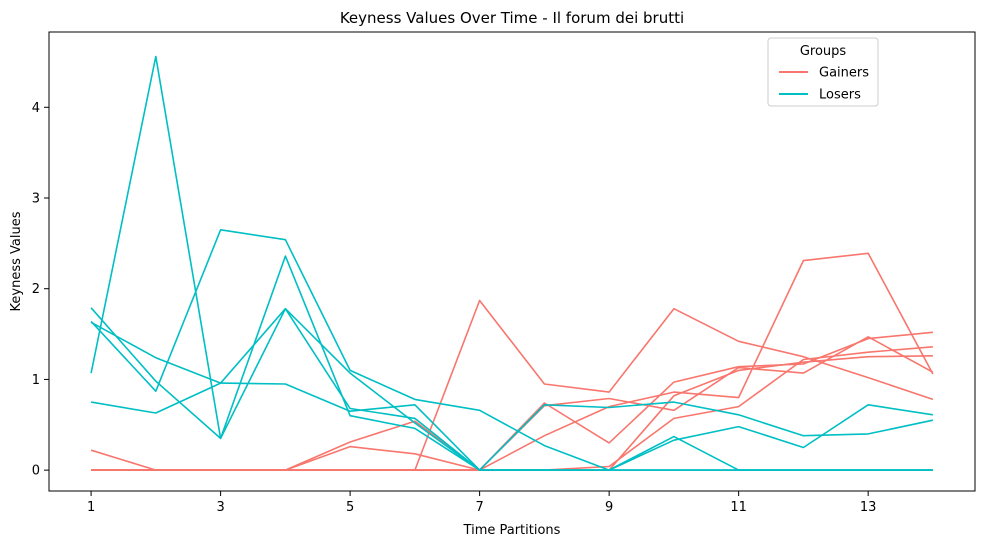  What do you see at coordinates (36, 108) in the screenshot?
I see `y-tick-label: 4` at bounding box center [36, 108].